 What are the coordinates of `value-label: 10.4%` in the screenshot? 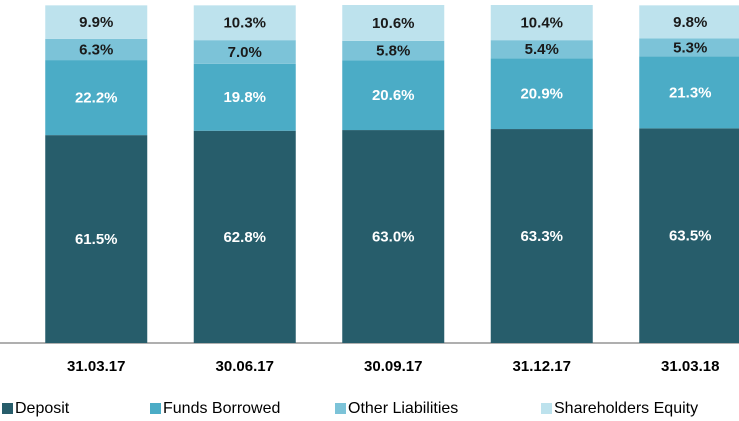 It's located at (541, 23).